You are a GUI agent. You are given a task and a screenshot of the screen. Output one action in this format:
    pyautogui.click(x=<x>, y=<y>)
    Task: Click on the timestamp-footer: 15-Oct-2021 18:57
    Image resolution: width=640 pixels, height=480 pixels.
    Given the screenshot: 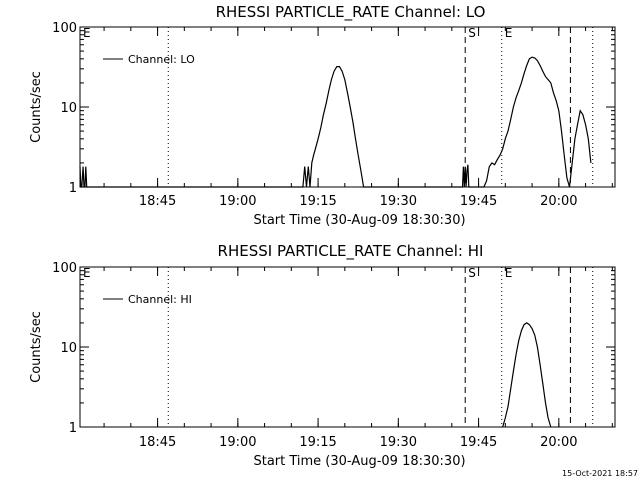 What is the action you would take?
    pyautogui.click(x=600, y=473)
    